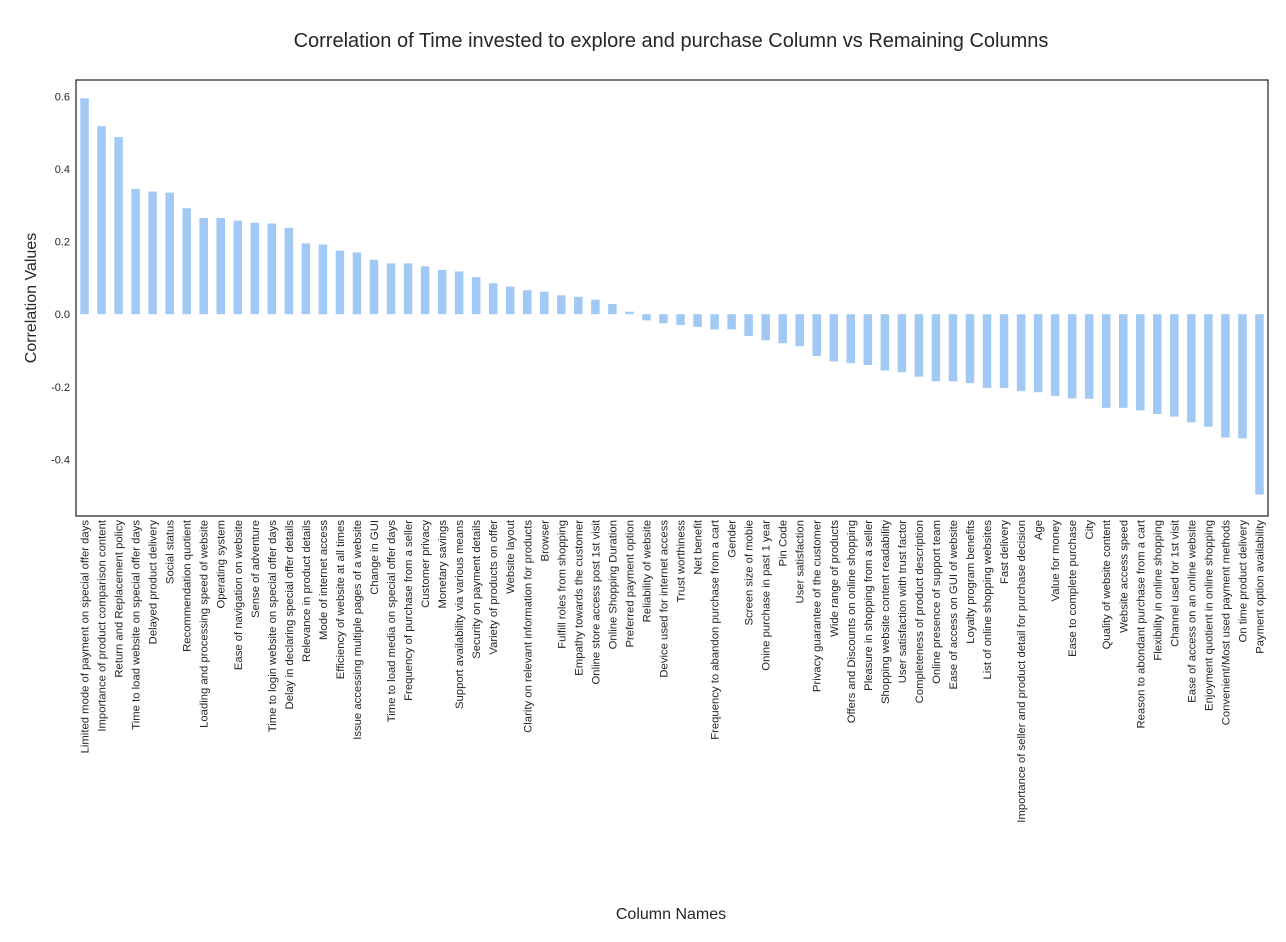  What do you see at coordinates (1073, 588) in the screenshot?
I see `x-tick-label: Ease to complete purchase` at bounding box center [1073, 588].